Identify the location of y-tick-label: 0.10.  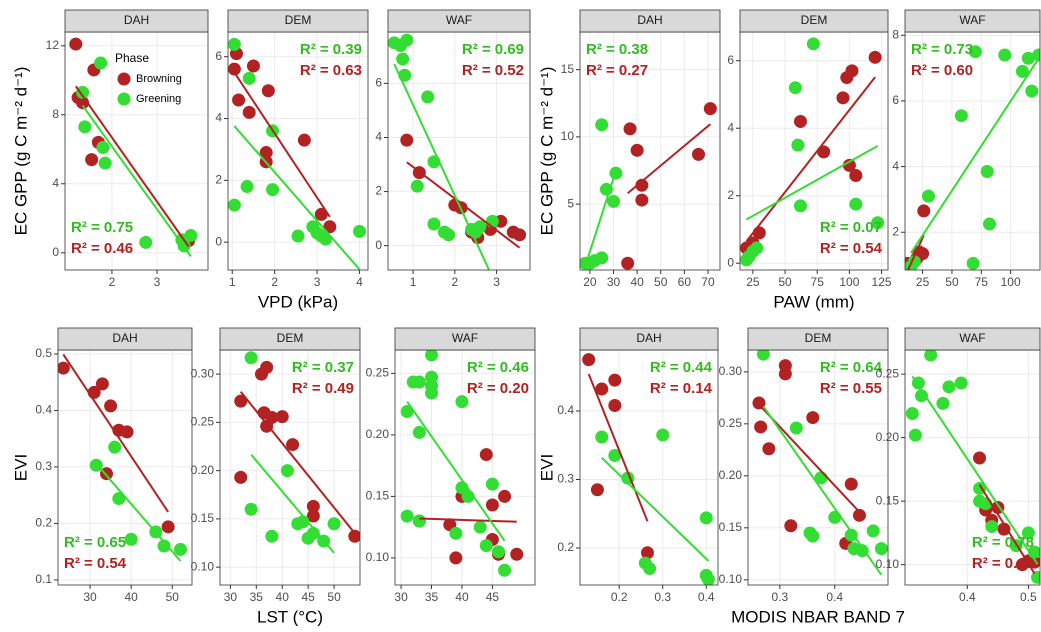
(378, 557).